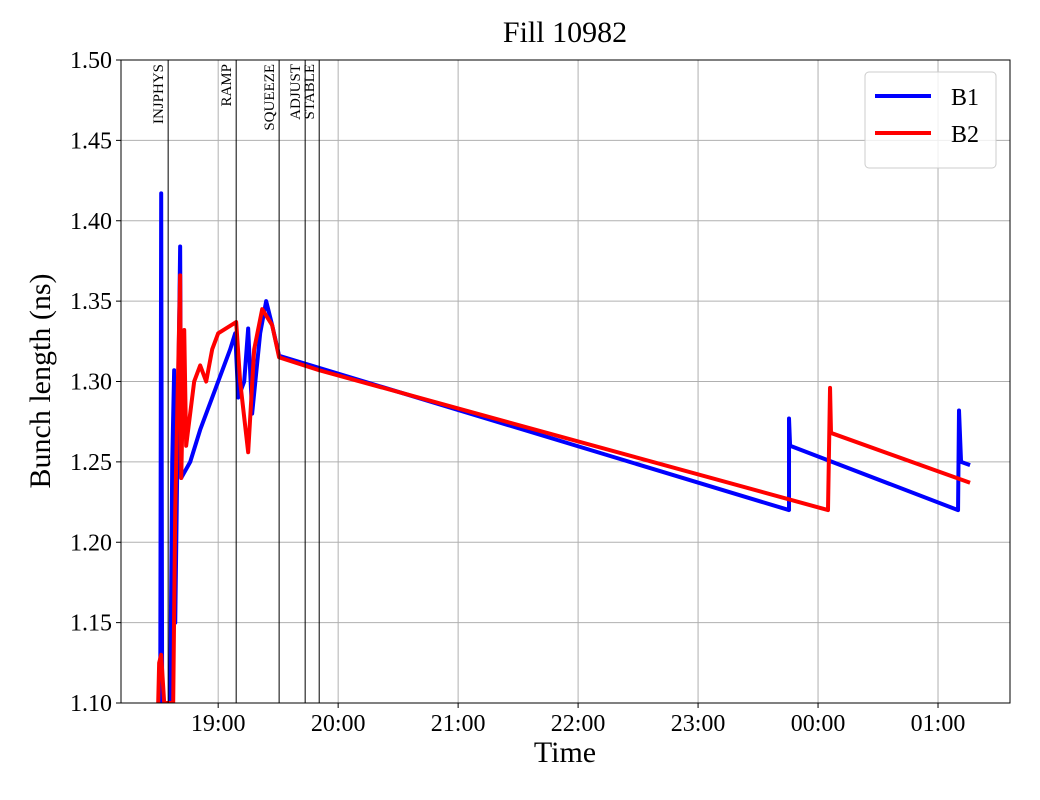 The height and width of the screenshot is (800, 1040). Describe the element at coordinates (565, 752) in the screenshot. I see `x-axis-label: Time` at that location.